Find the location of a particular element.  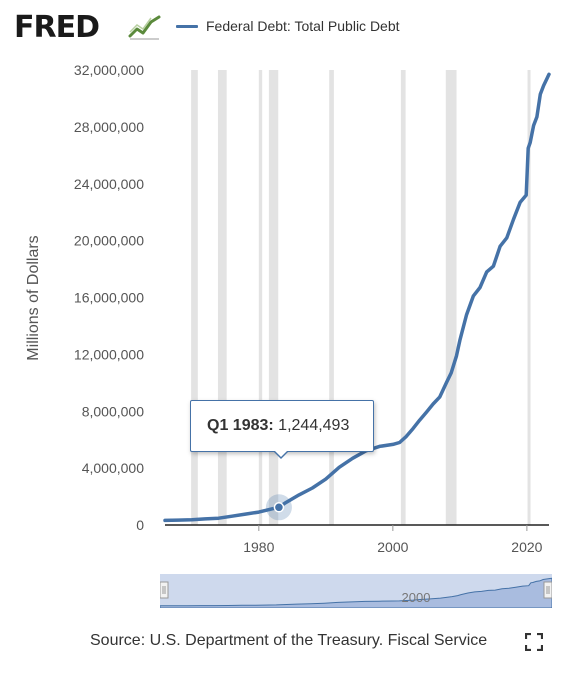

y-tick-label: 12,000,000 is located at coordinates (109, 354).